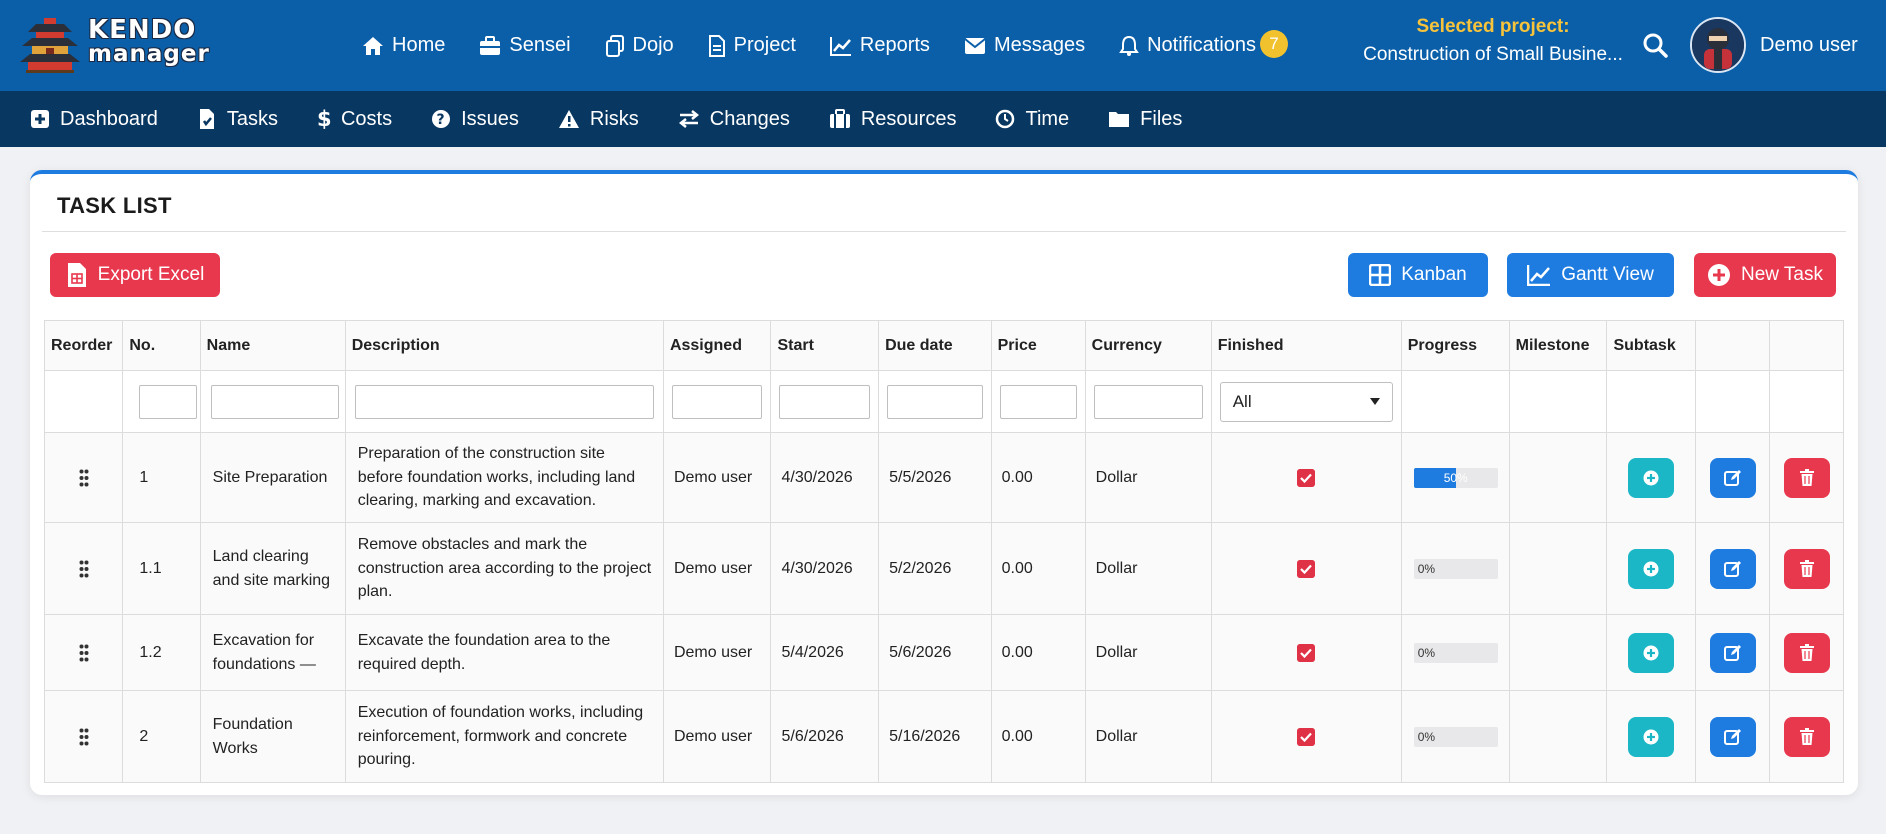 This screenshot has width=1886, height=834. What do you see at coordinates (540, 45) in the screenshot?
I see `topnav-sensei-label: Sensei` at bounding box center [540, 45].